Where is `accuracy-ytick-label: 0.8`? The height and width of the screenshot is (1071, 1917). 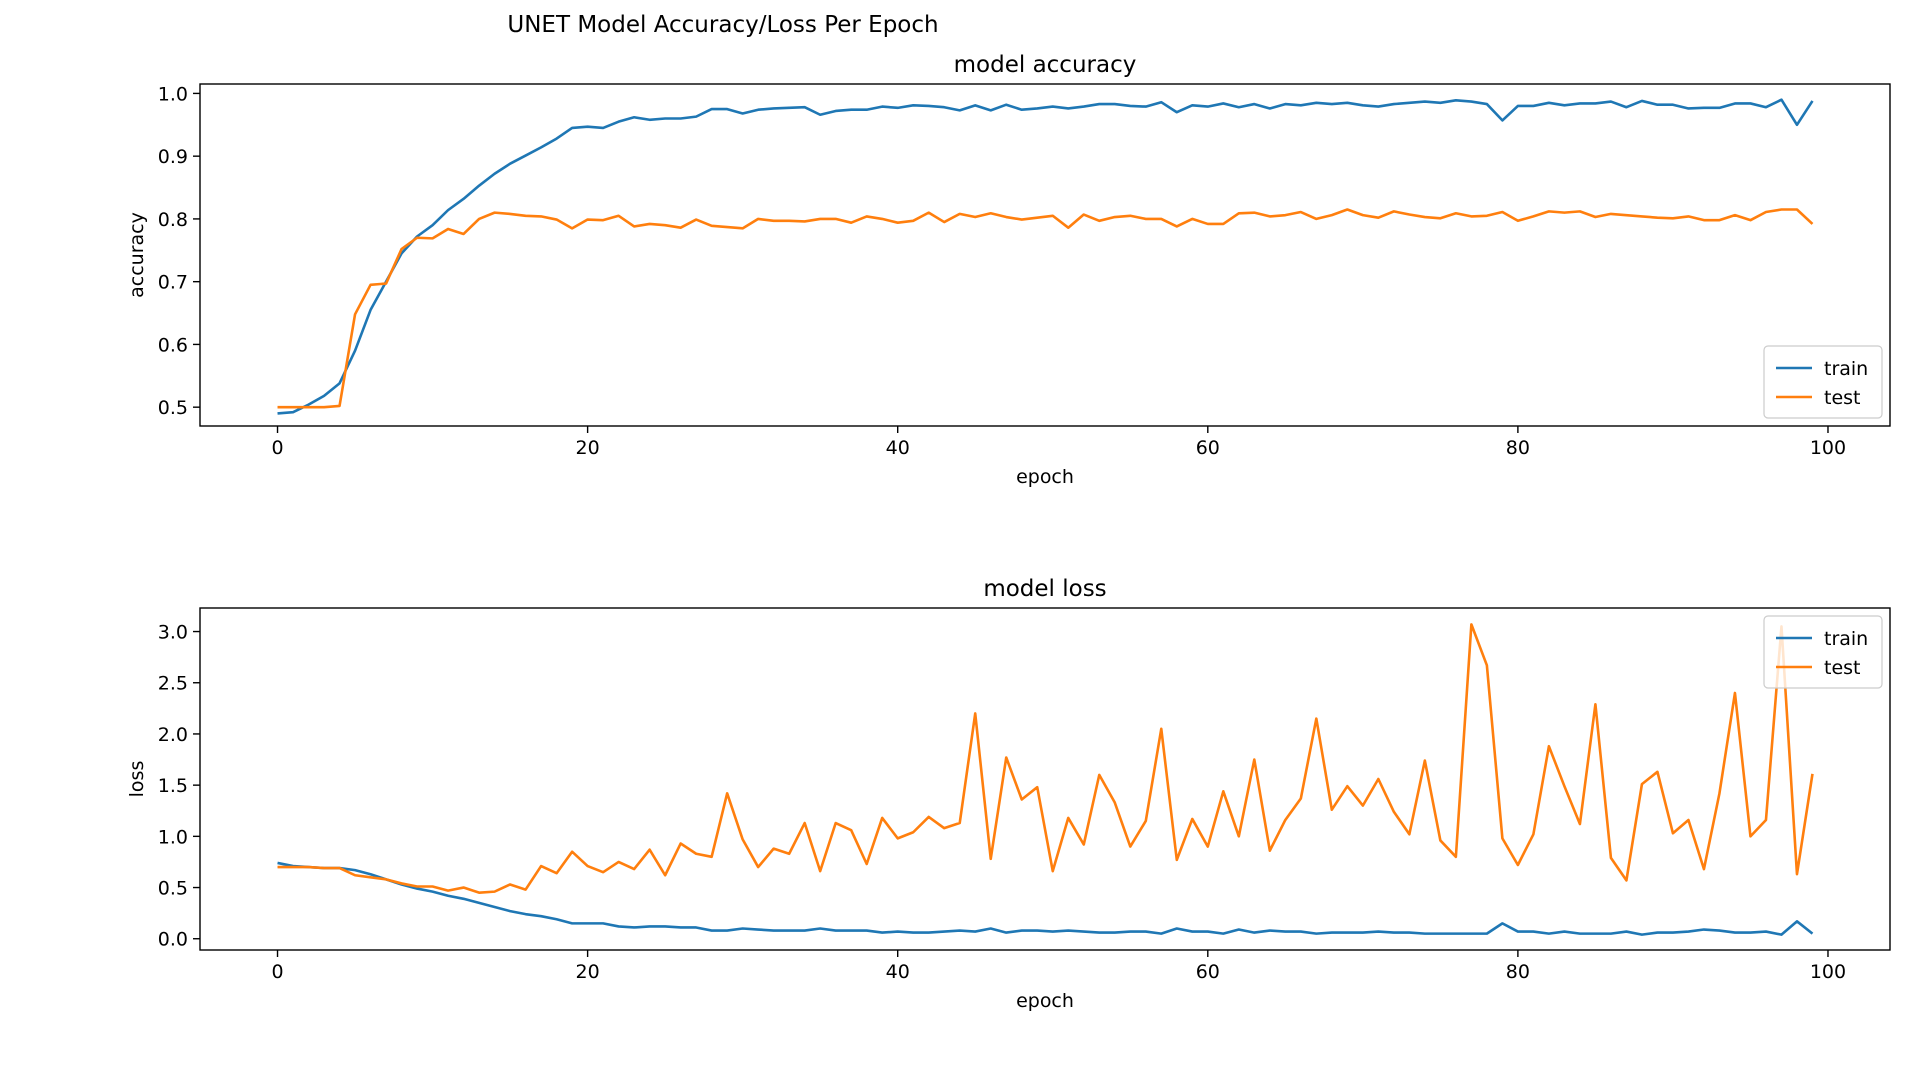 accuracy-ytick-label: 0.8 is located at coordinates (173, 220).